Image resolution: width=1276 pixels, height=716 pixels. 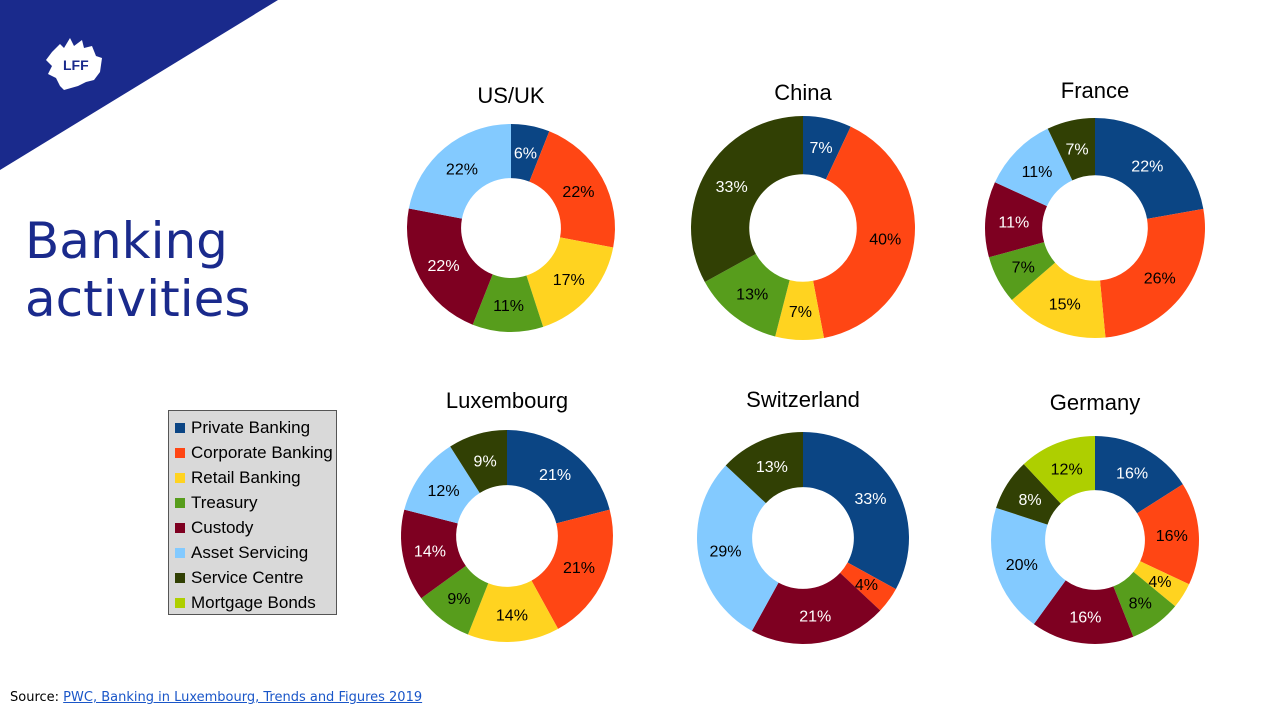 I want to click on legend-item: Service Centre, so click(x=255, y=577).